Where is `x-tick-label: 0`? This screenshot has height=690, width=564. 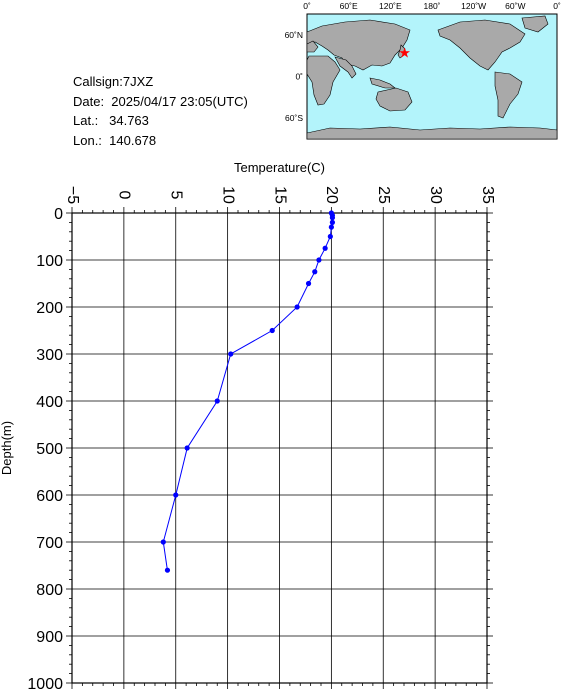
x-tick-label: 0 is located at coordinates (124, 195).